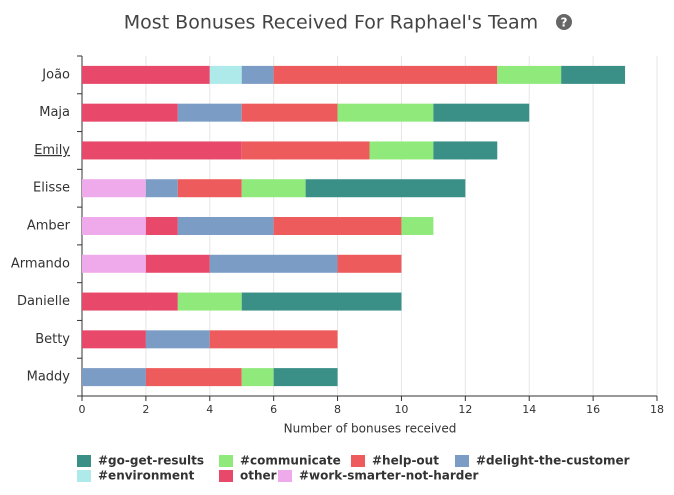 The height and width of the screenshot is (495, 674). Describe the element at coordinates (43, 301) in the screenshot. I see `y-tick-label: Danielle` at that location.